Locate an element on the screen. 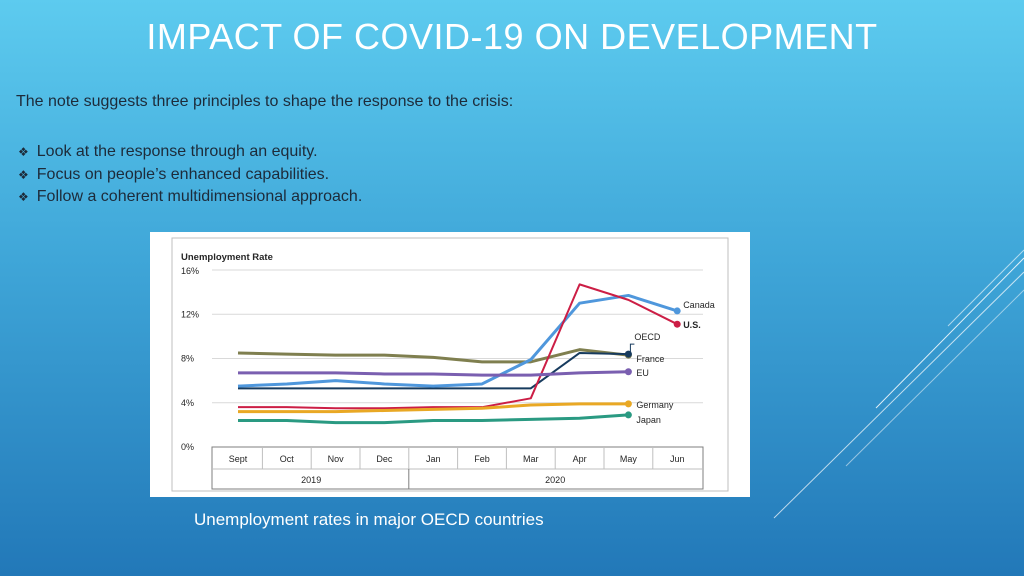 The height and width of the screenshot is (576, 1024). x-tick-label: Oct is located at coordinates (287, 459).